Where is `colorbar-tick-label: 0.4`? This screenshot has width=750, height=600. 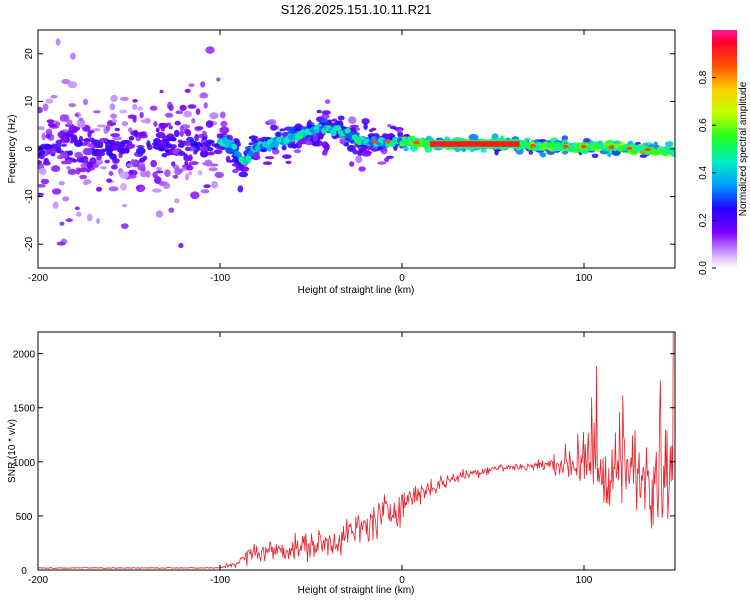 colorbar-tick-label: 0.4 is located at coordinates (703, 172).